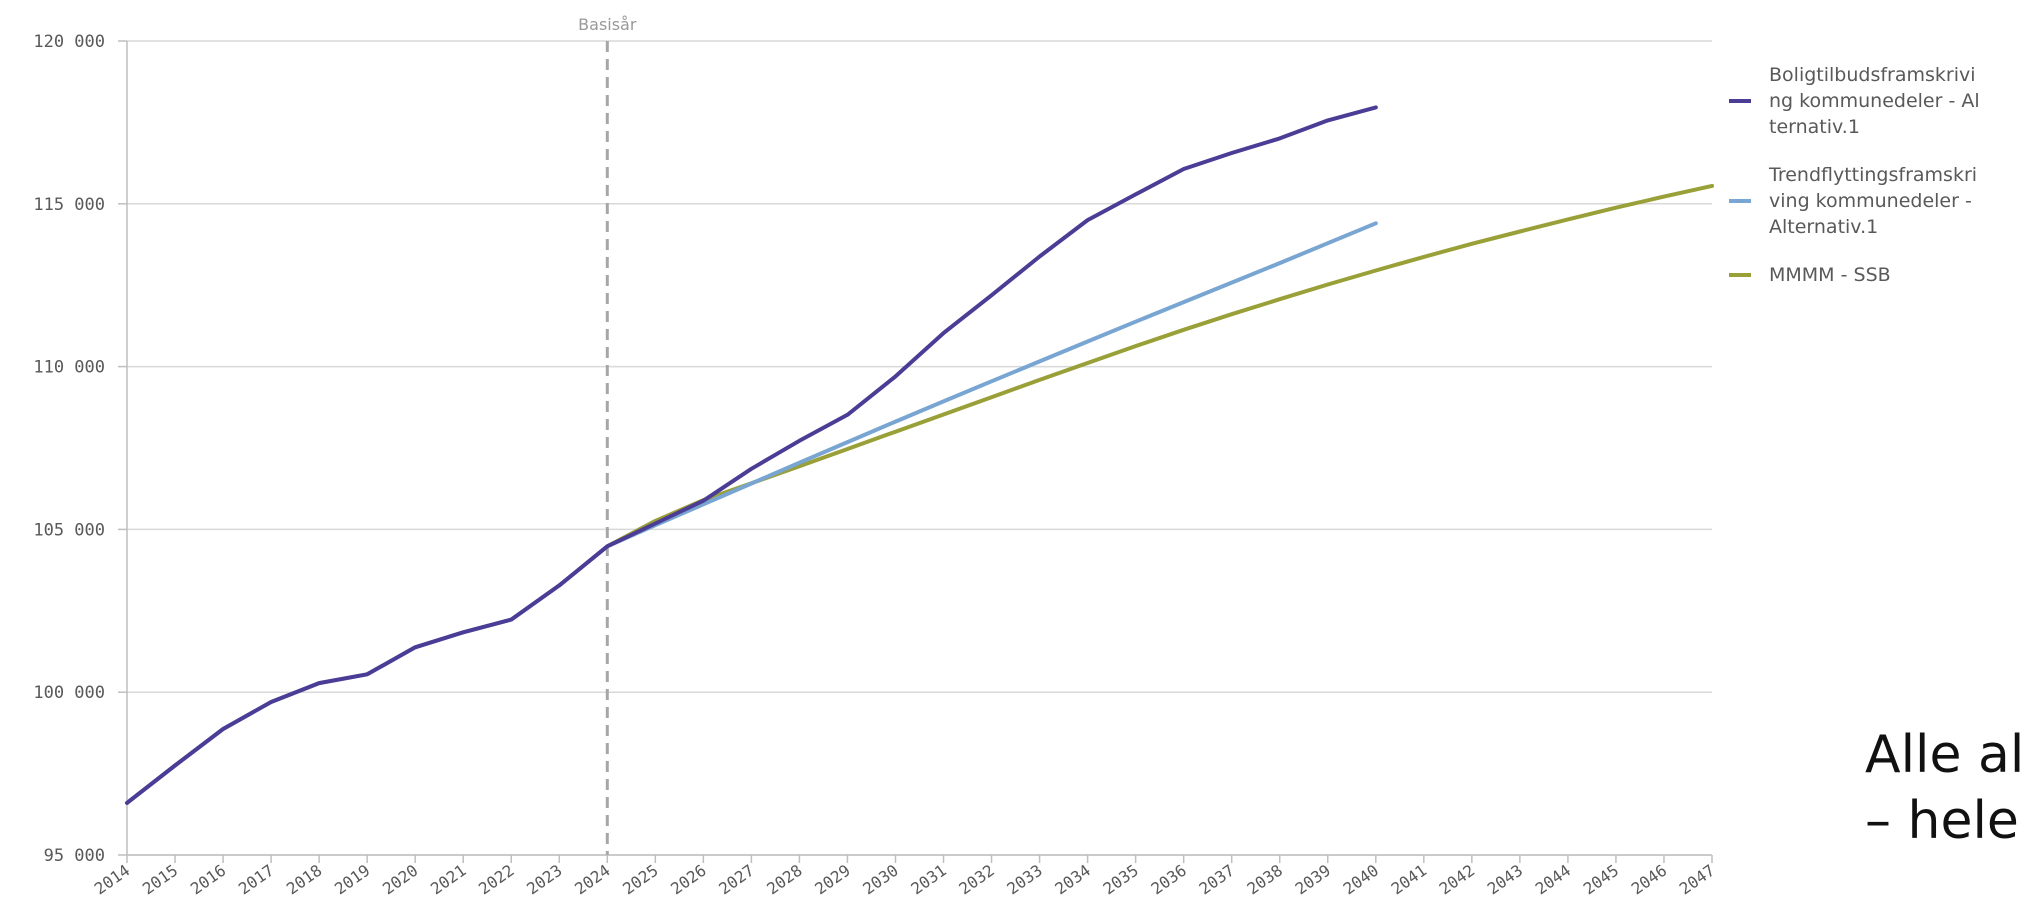  Describe the element at coordinates (69, 205) in the screenshot. I see `y-tick-label: 115 000` at that location.